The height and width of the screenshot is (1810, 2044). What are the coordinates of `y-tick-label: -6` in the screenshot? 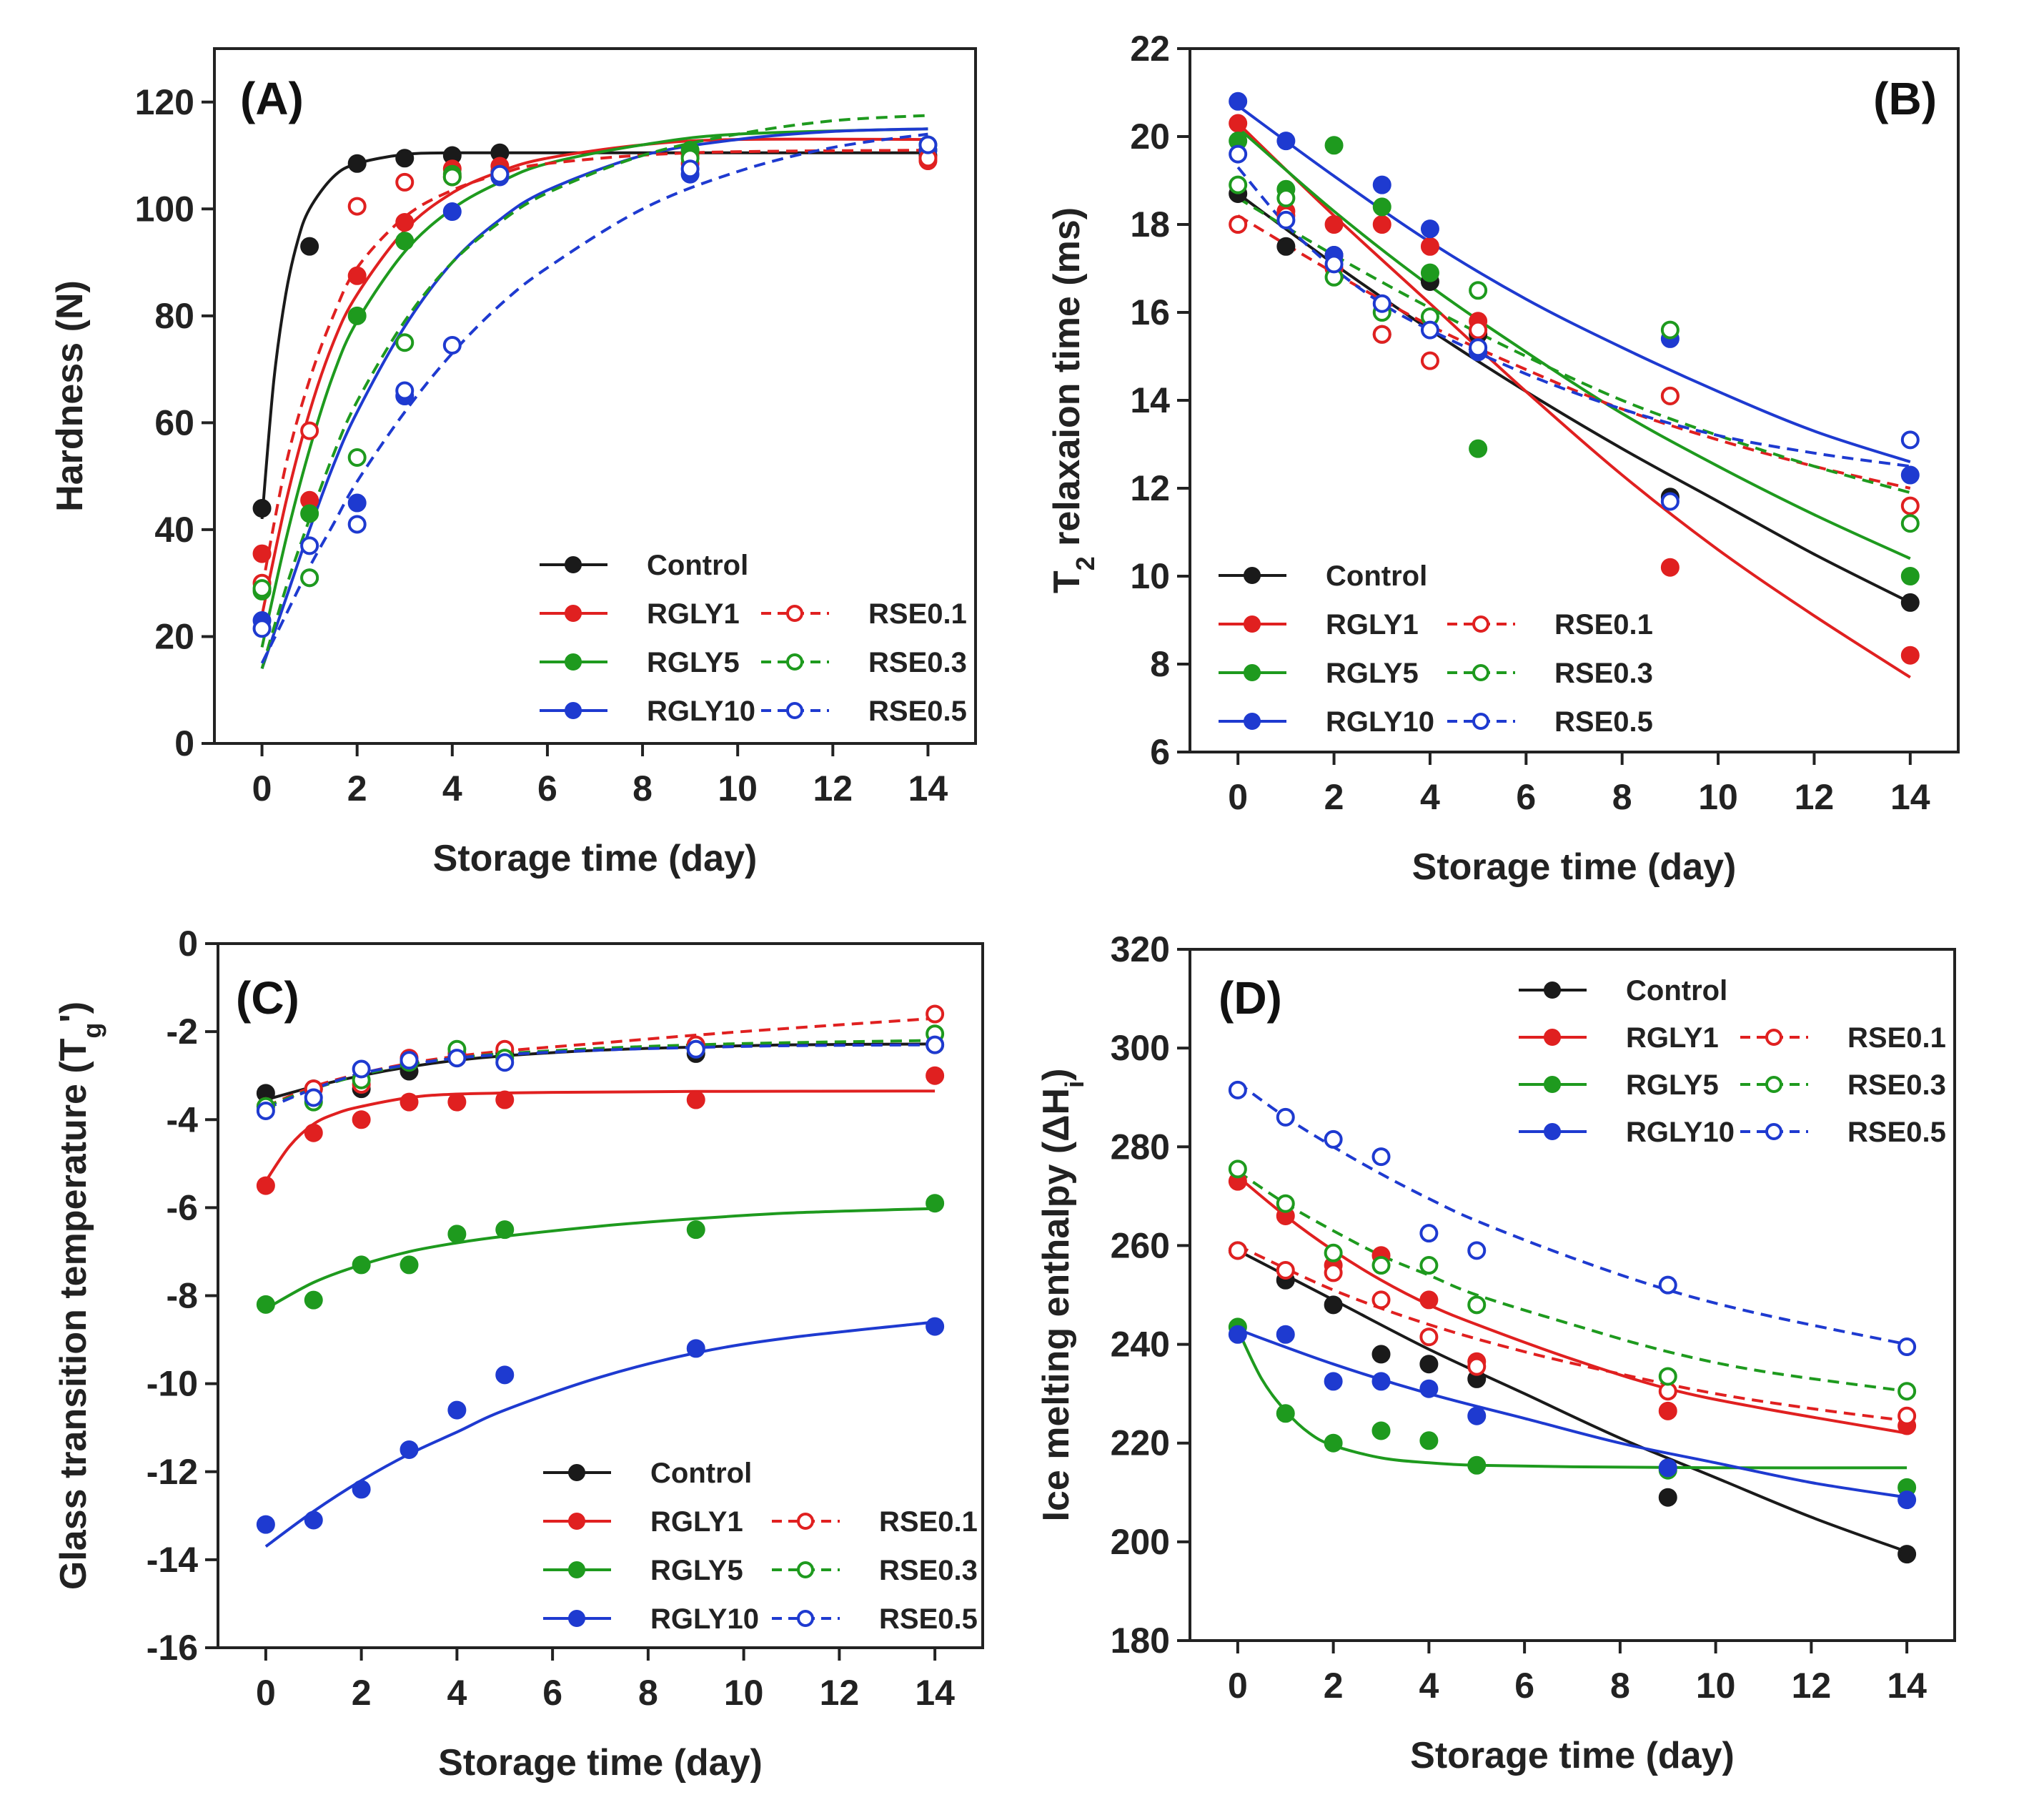 It's located at (182, 1207).